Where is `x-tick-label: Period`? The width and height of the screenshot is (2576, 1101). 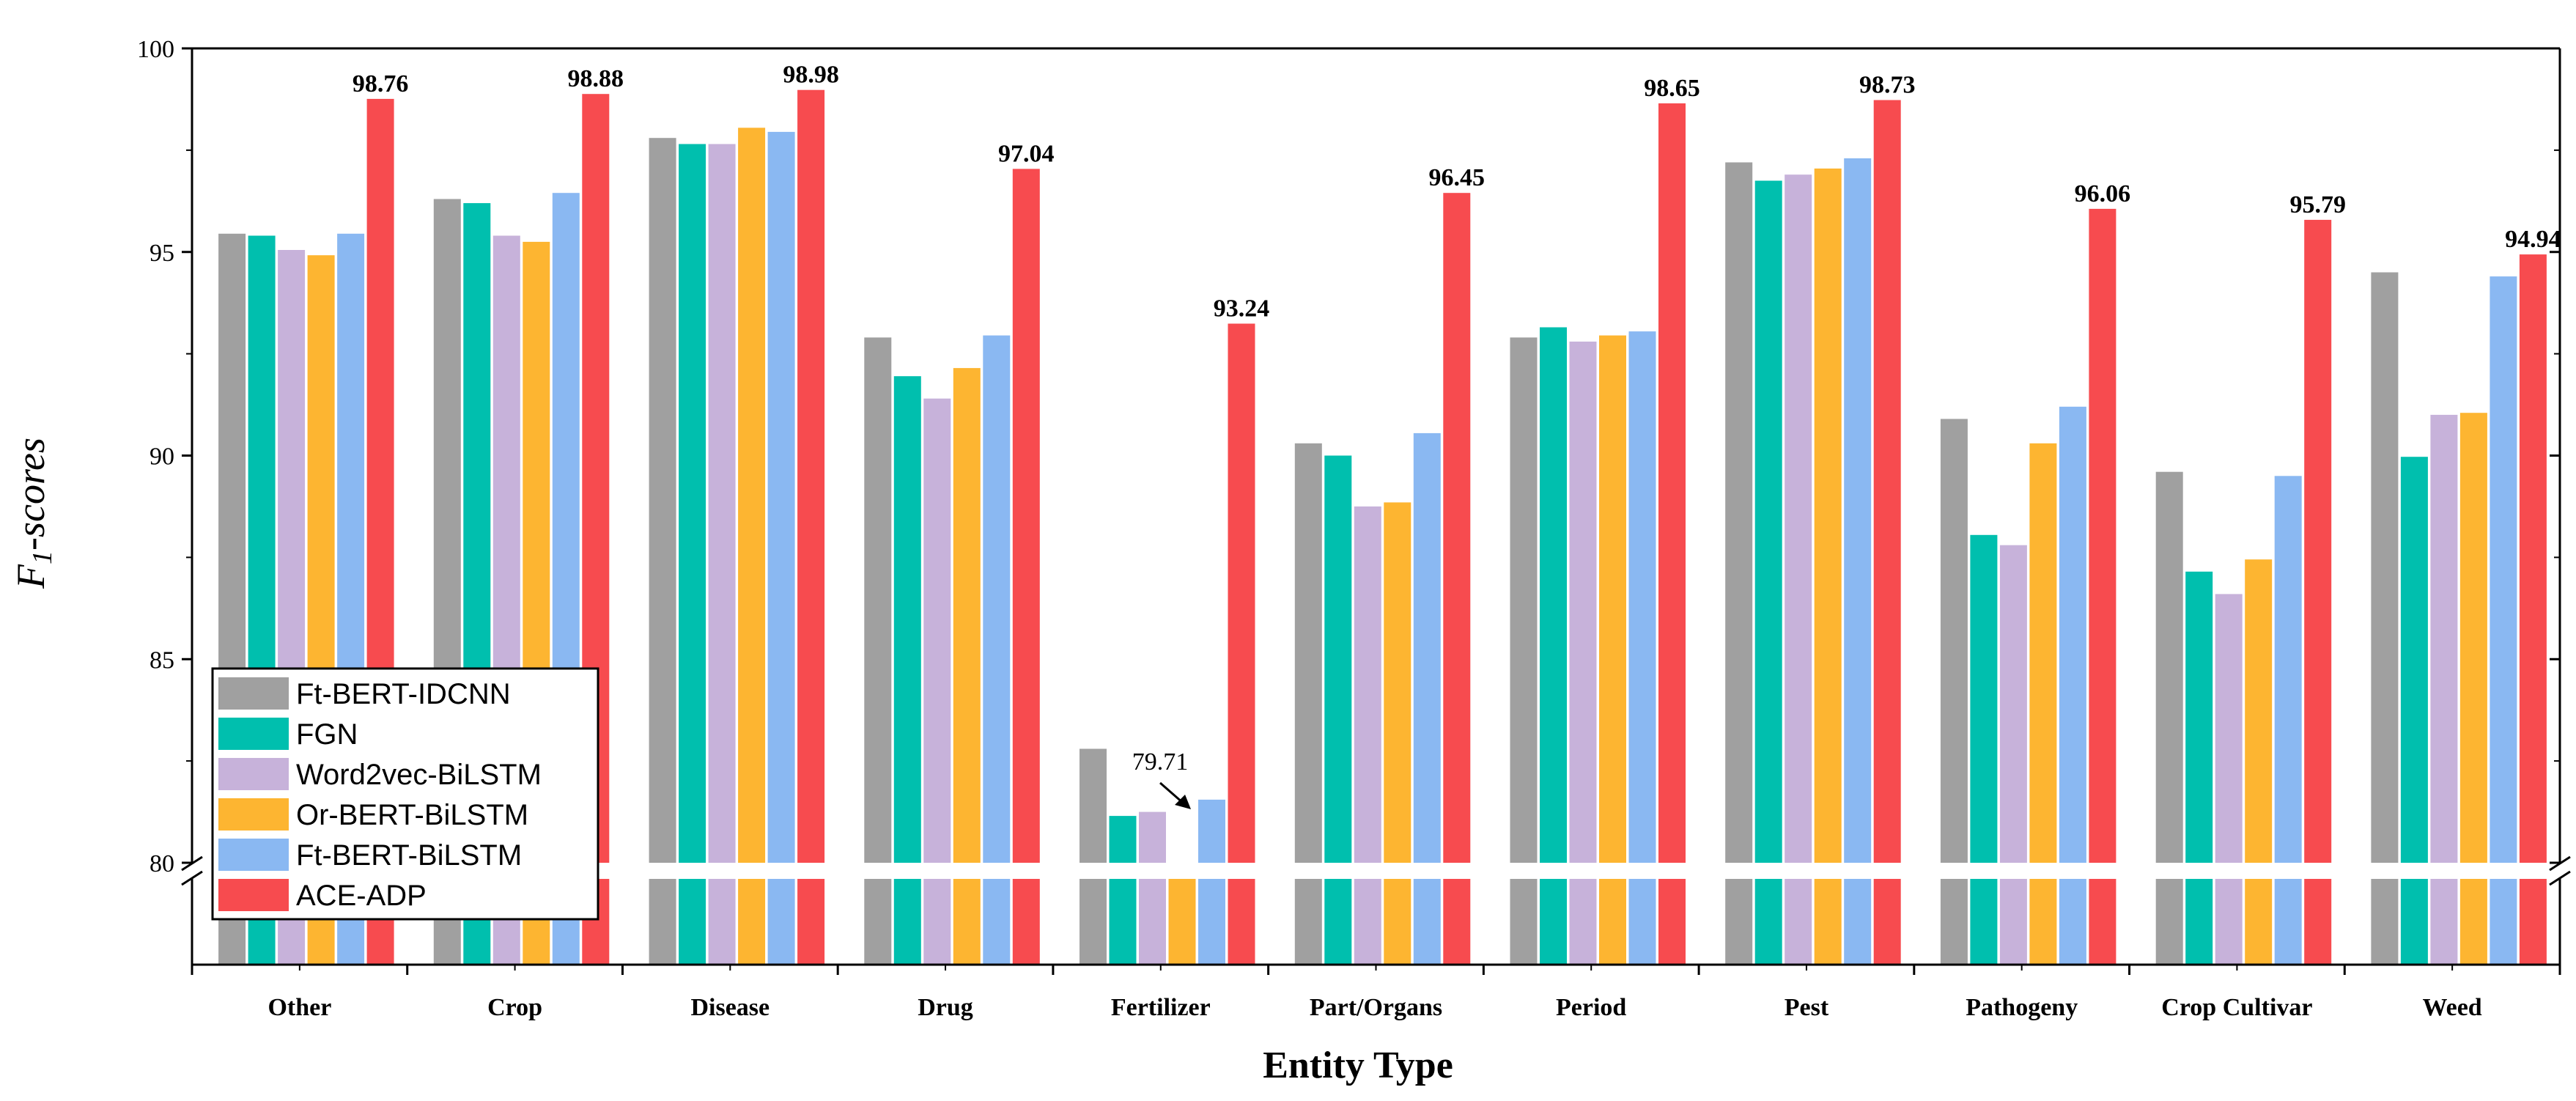 x-tick-label: Period is located at coordinates (1591, 1007).